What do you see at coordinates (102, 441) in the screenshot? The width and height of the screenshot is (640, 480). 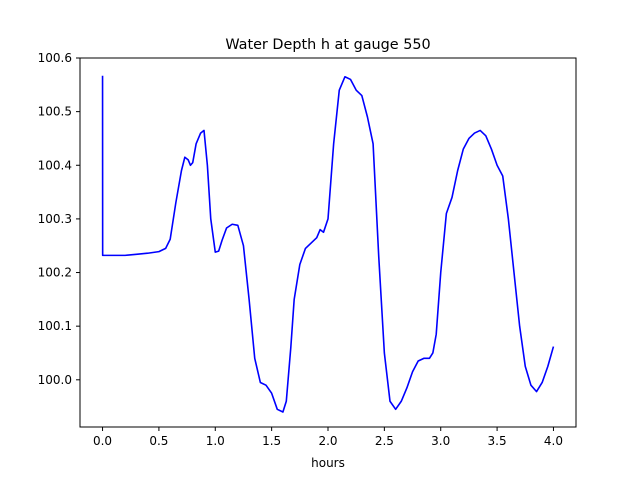 I see `x-tick-label: 0.0` at bounding box center [102, 441].